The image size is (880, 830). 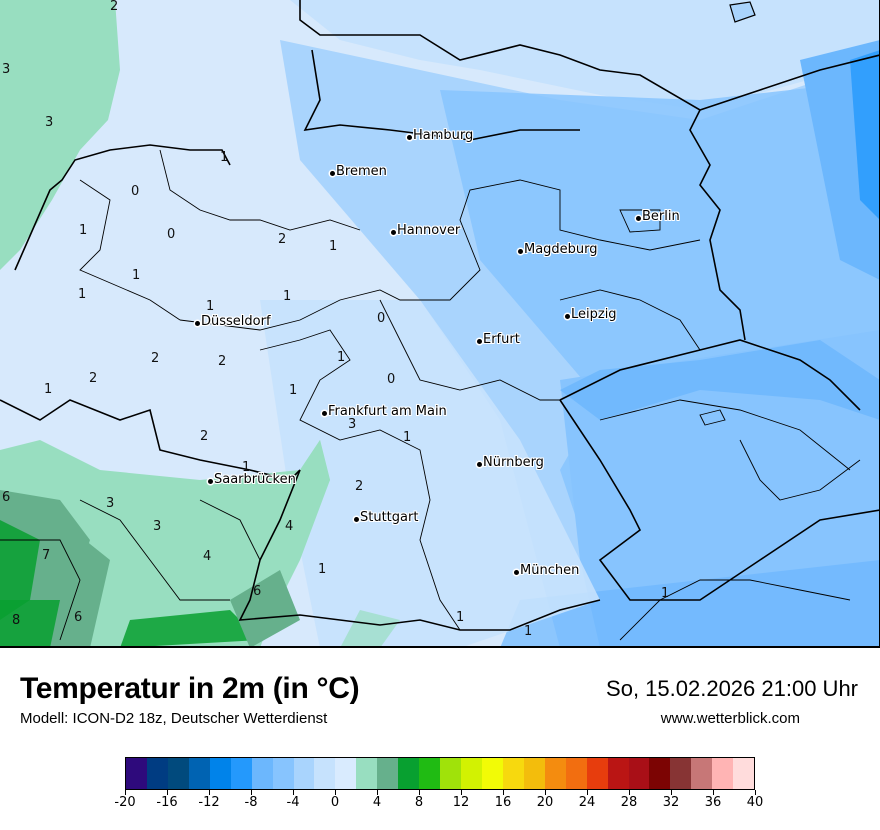 What do you see at coordinates (233, 322) in the screenshot?
I see `city-marker: Düsseldorf` at bounding box center [233, 322].